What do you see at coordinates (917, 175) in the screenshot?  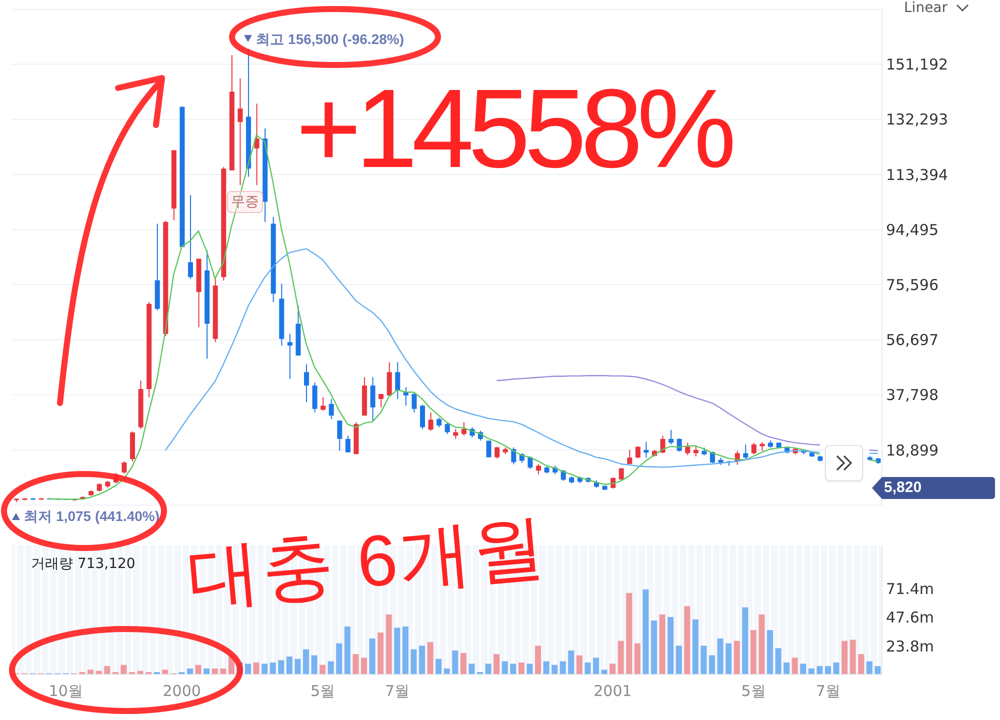 I see `y-tick-label: 113,394` at bounding box center [917, 175].